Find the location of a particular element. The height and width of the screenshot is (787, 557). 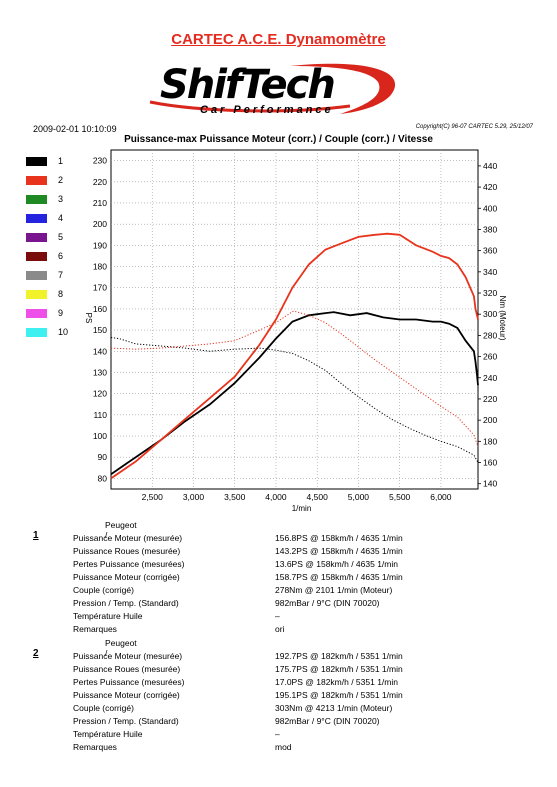

run-row: Remarques mod is located at coordinates (303, 748).